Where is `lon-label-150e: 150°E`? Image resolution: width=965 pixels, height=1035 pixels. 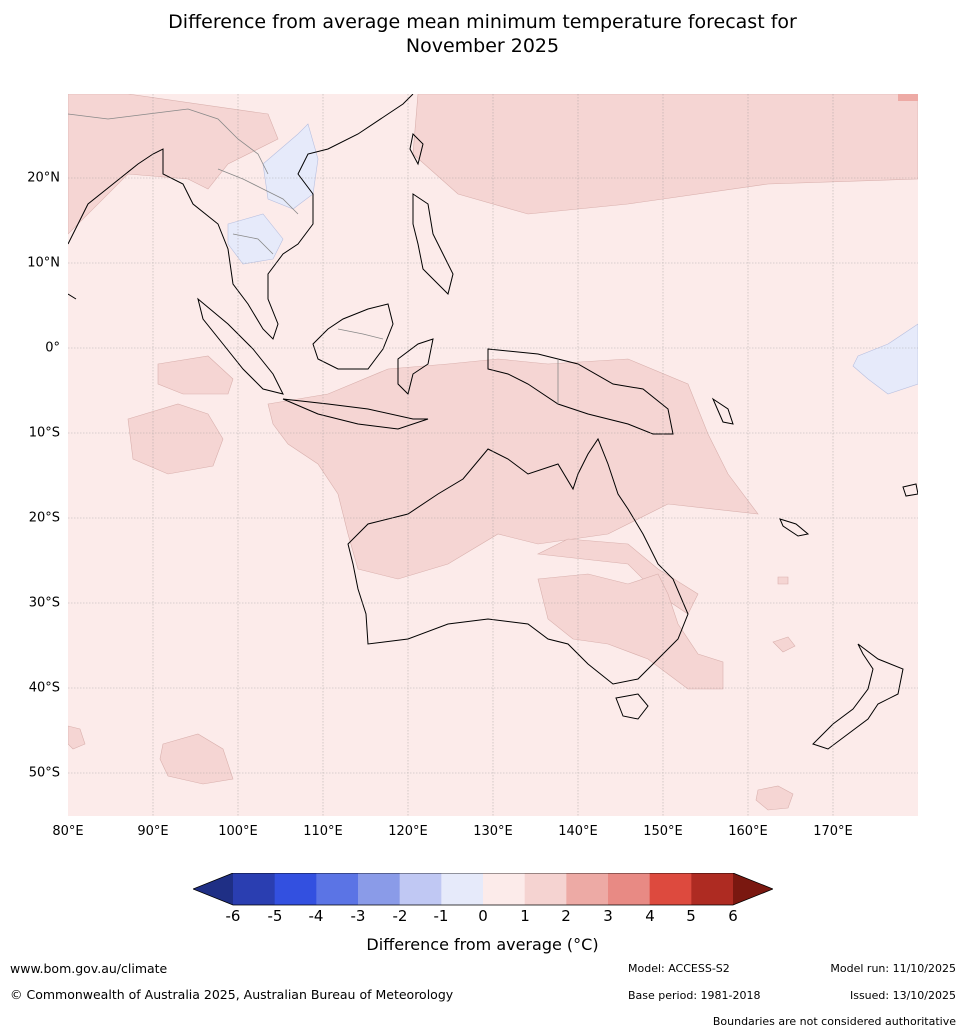 lon-label-150e: 150°E is located at coordinates (663, 831).